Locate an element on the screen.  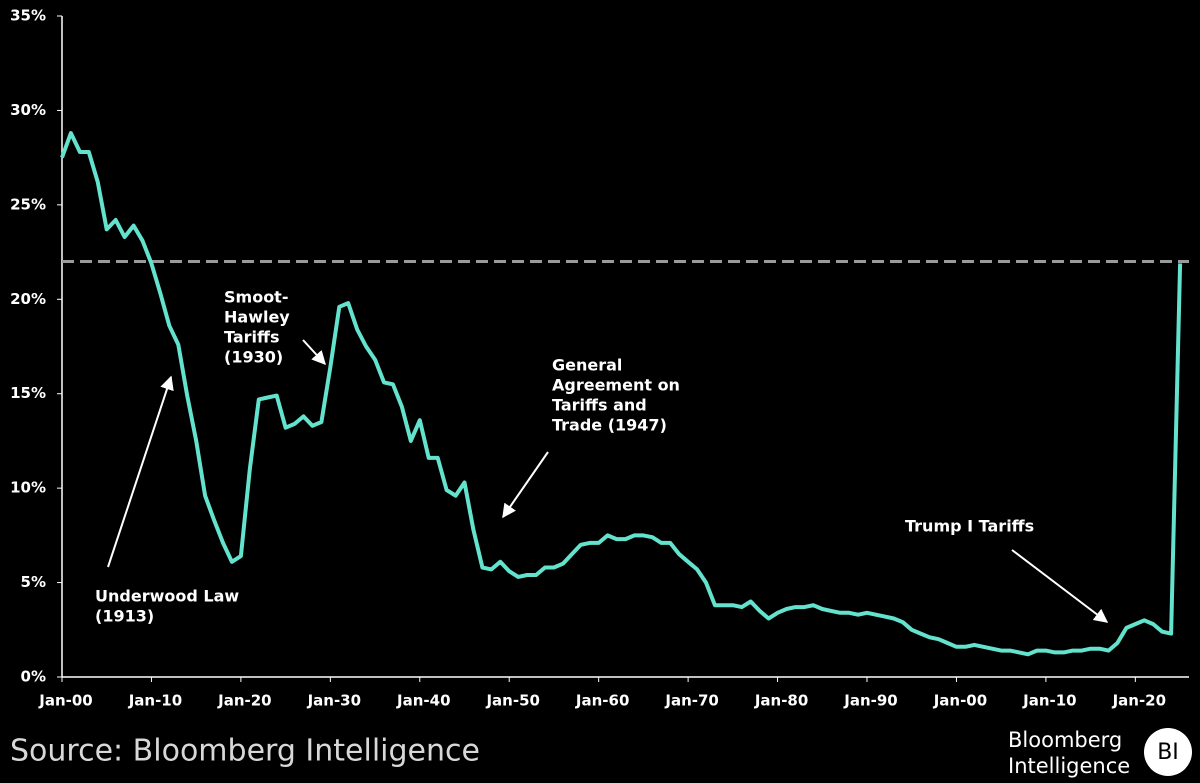
logo-badge is located at coordinates (1168, 752).